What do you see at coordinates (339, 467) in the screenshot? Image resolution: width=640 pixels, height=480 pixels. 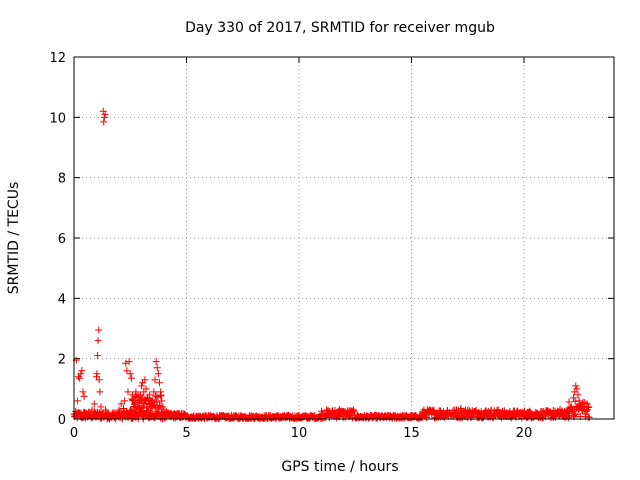 I see `x-axis-label: GPS time / hours` at bounding box center [339, 467].